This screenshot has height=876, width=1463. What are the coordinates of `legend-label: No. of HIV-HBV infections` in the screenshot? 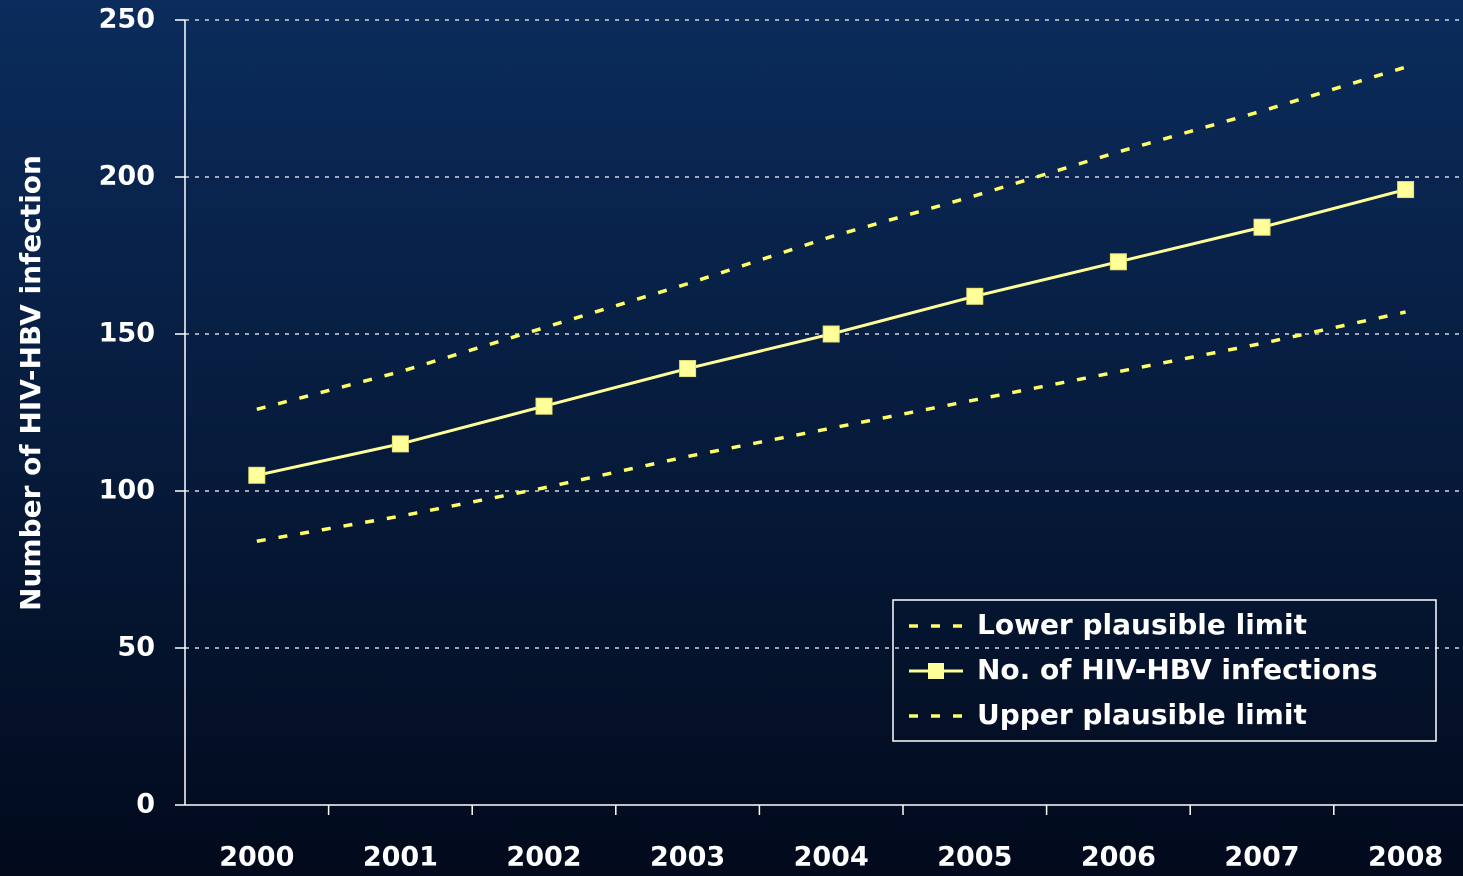 It's located at (1177, 669).